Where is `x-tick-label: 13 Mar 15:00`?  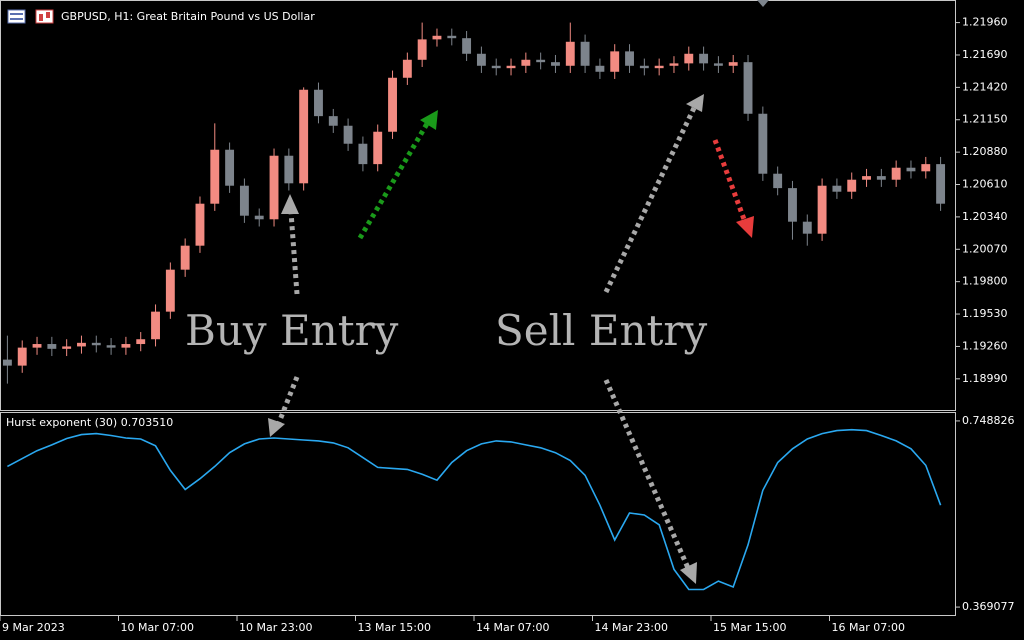 x-tick-label: 13 Mar 15:00 is located at coordinates (394, 627).